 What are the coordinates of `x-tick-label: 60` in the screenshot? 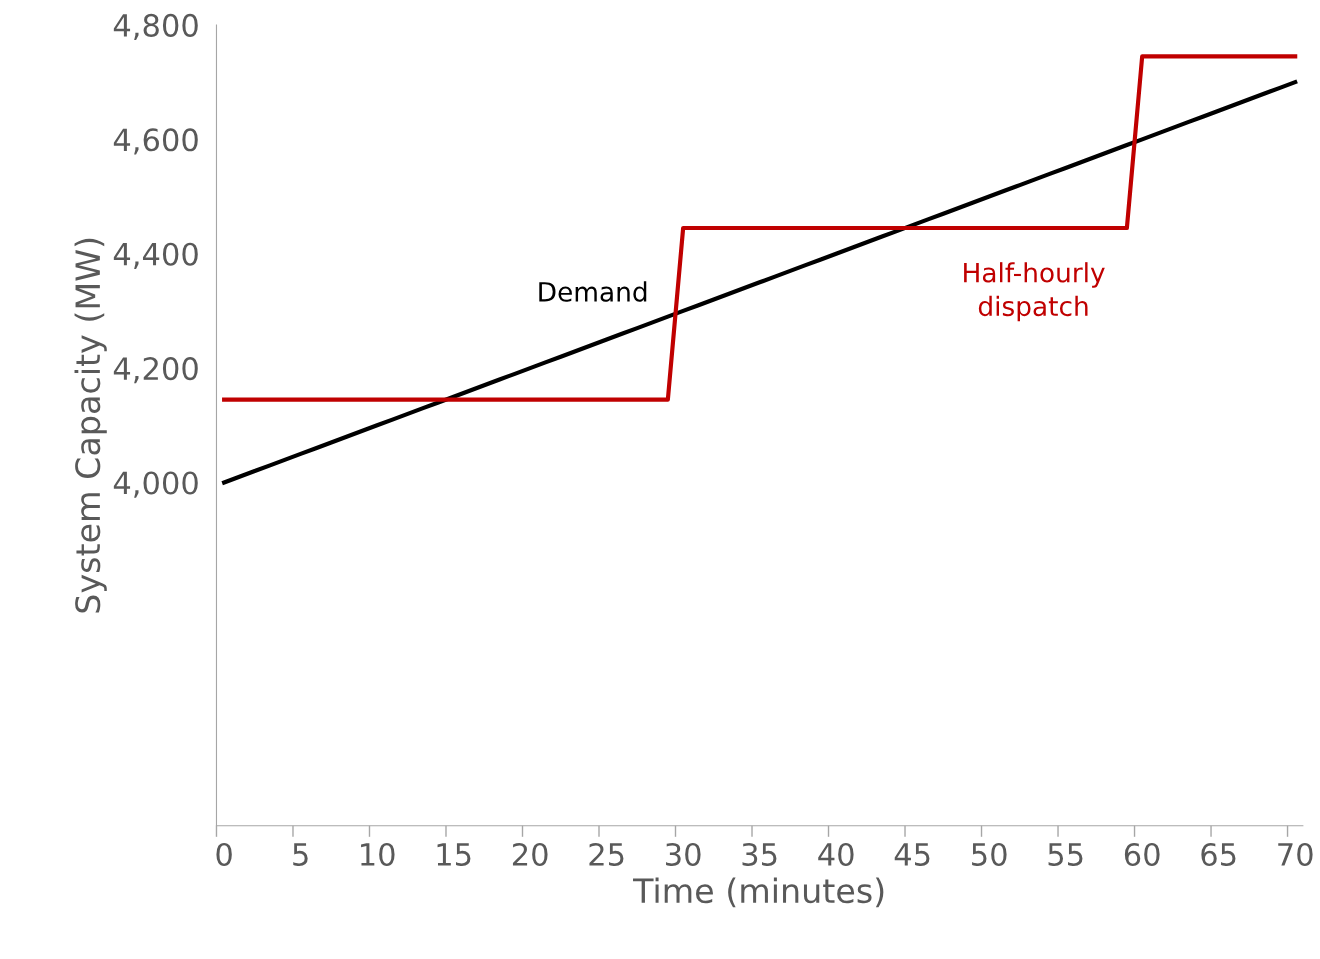 It's located at (1142, 854).